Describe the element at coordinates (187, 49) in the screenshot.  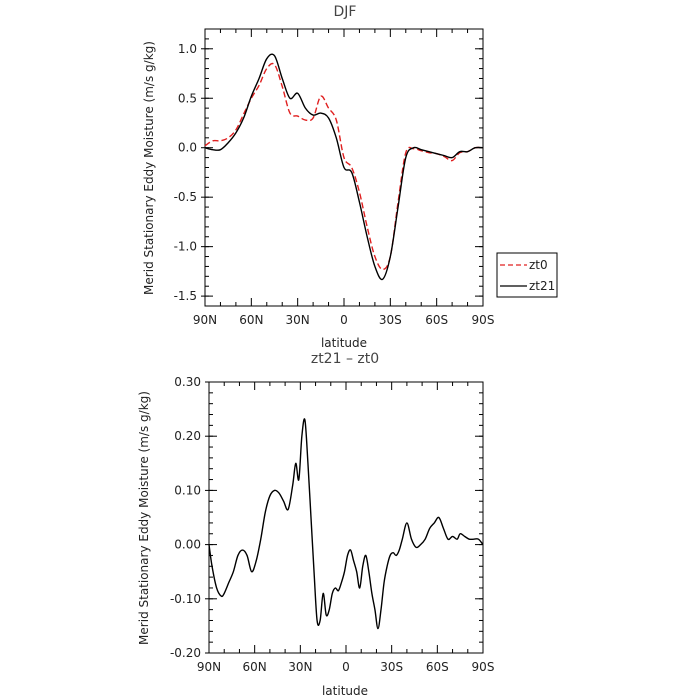
I see `y-tick-label: 1.0` at that location.